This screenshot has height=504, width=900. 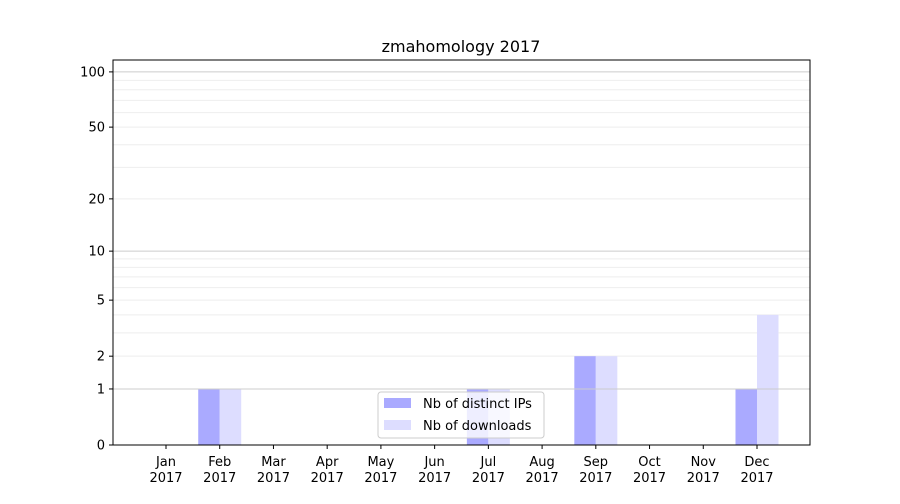 I want to click on x-tick-label-month: Nov, so click(x=704, y=462).